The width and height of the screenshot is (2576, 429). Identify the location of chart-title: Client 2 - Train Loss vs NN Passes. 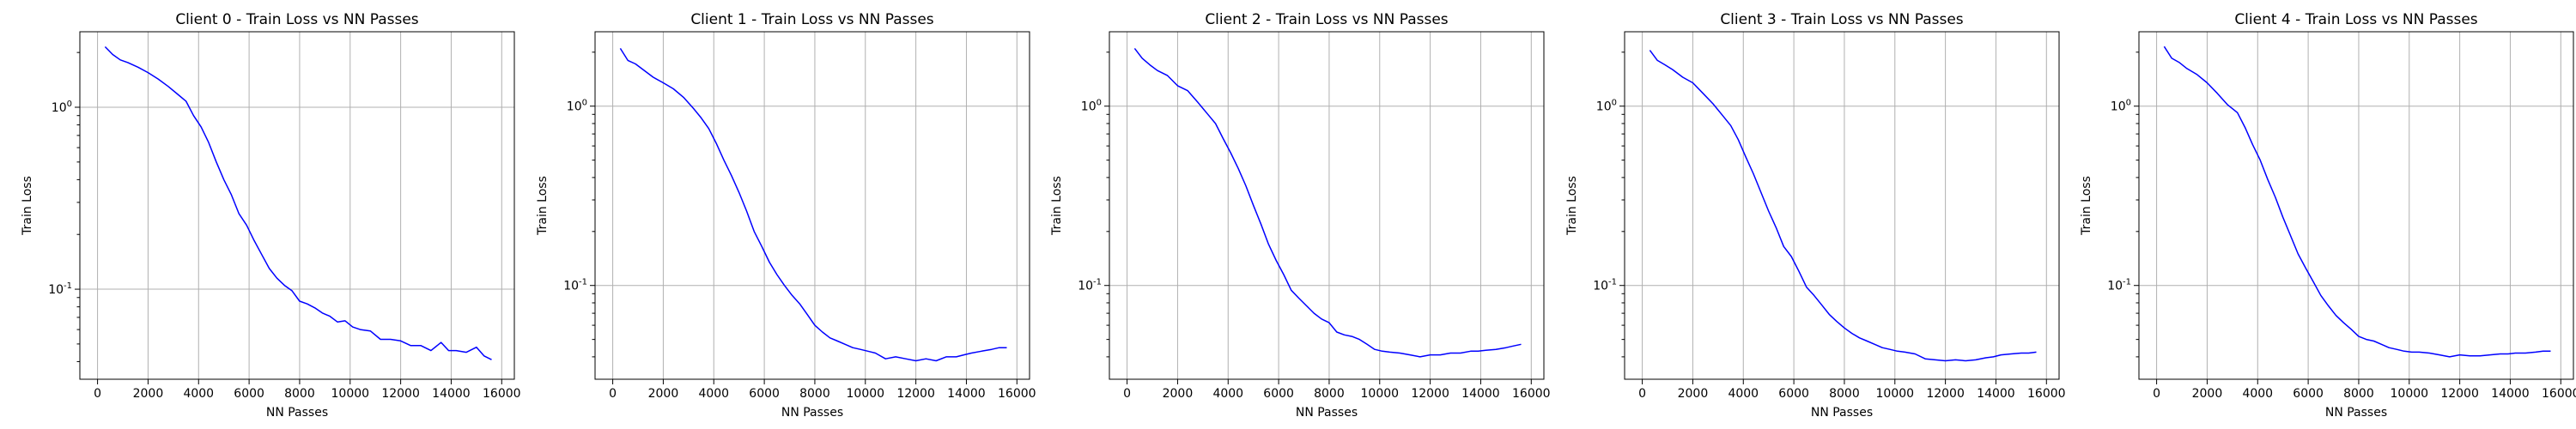
(1327, 19).